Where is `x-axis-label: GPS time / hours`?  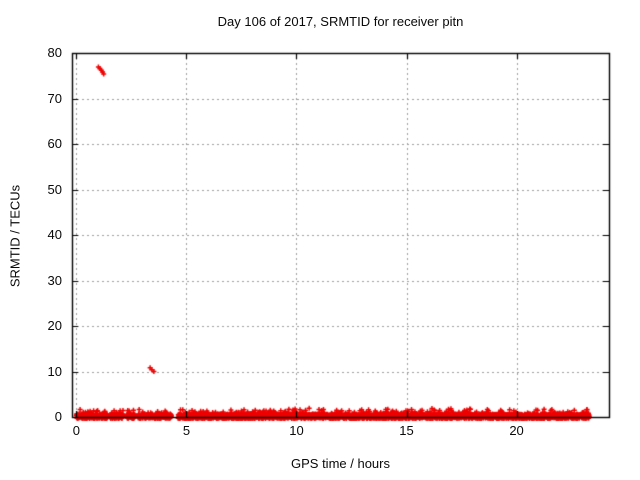
x-axis-label: GPS time / hours is located at coordinates (340, 463).